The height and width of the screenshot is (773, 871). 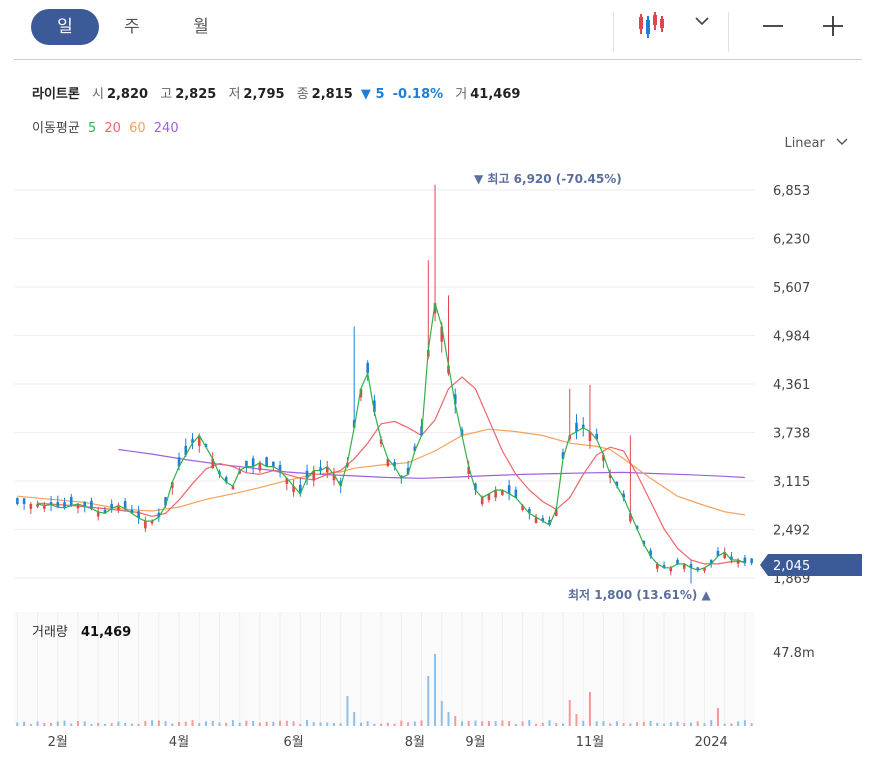 I want to click on ma60-legend: 60, so click(x=137, y=128).